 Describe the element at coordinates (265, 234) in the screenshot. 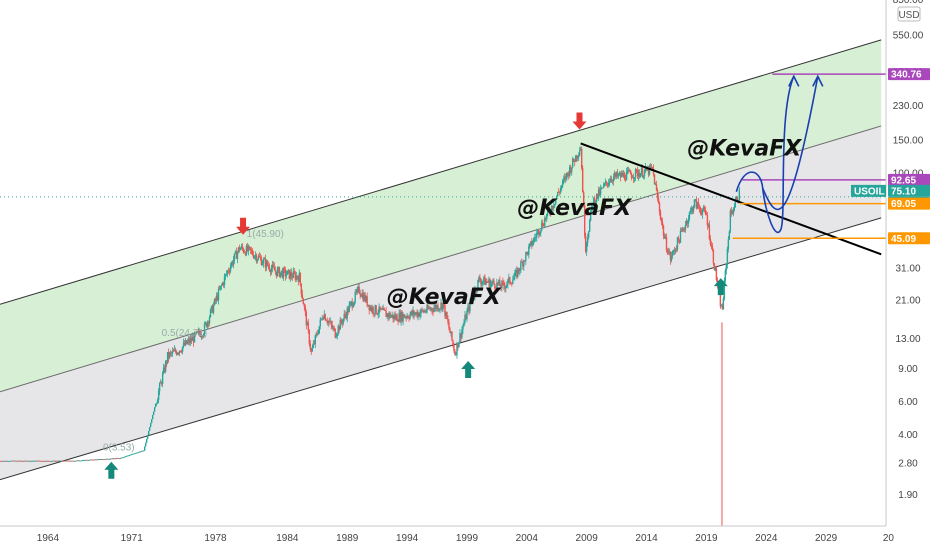

I see `fib-level-label: 1(45.90)` at that location.